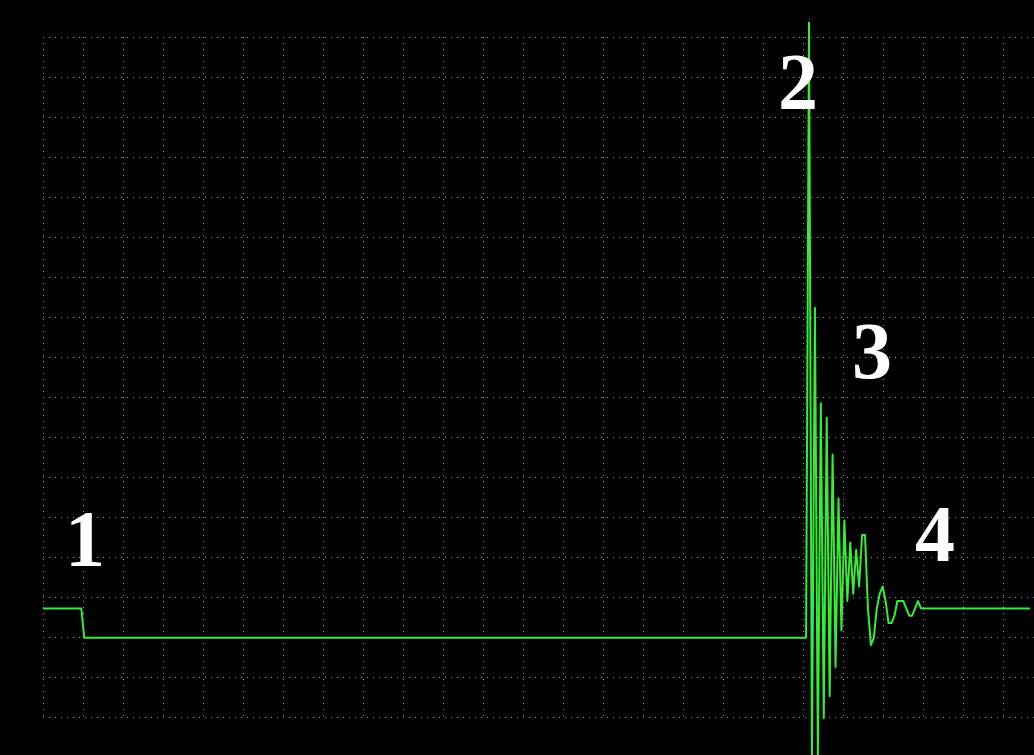 The height and width of the screenshot is (755, 1034). What do you see at coordinates (872, 350) in the screenshot?
I see `annotation: 3` at bounding box center [872, 350].